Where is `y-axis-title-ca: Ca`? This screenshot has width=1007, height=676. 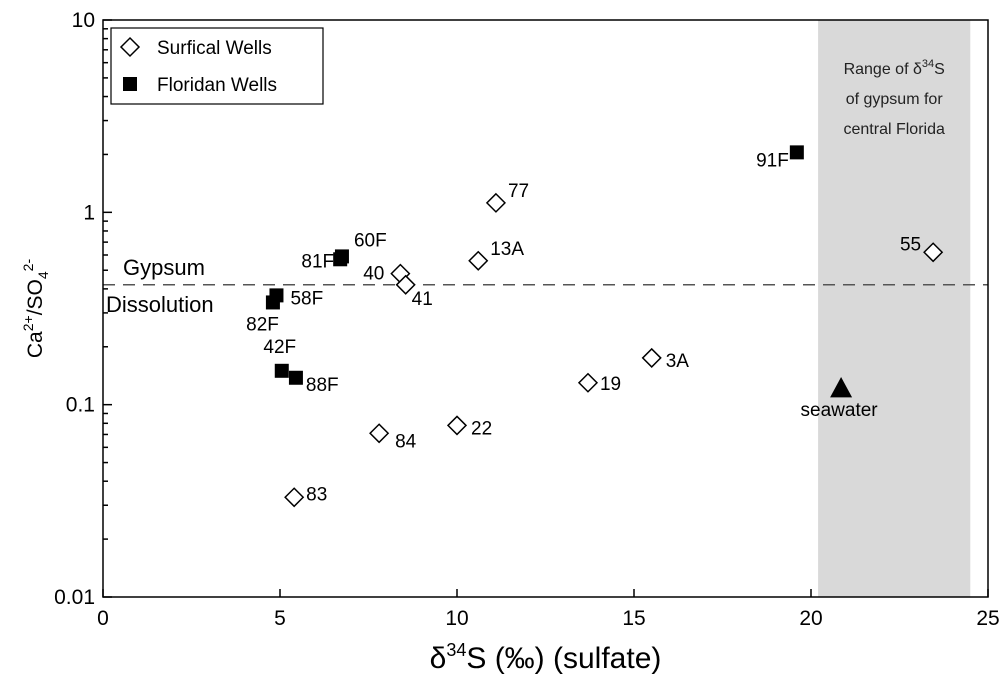
y-axis-title-ca: Ca is located at coordinates (35, 344).